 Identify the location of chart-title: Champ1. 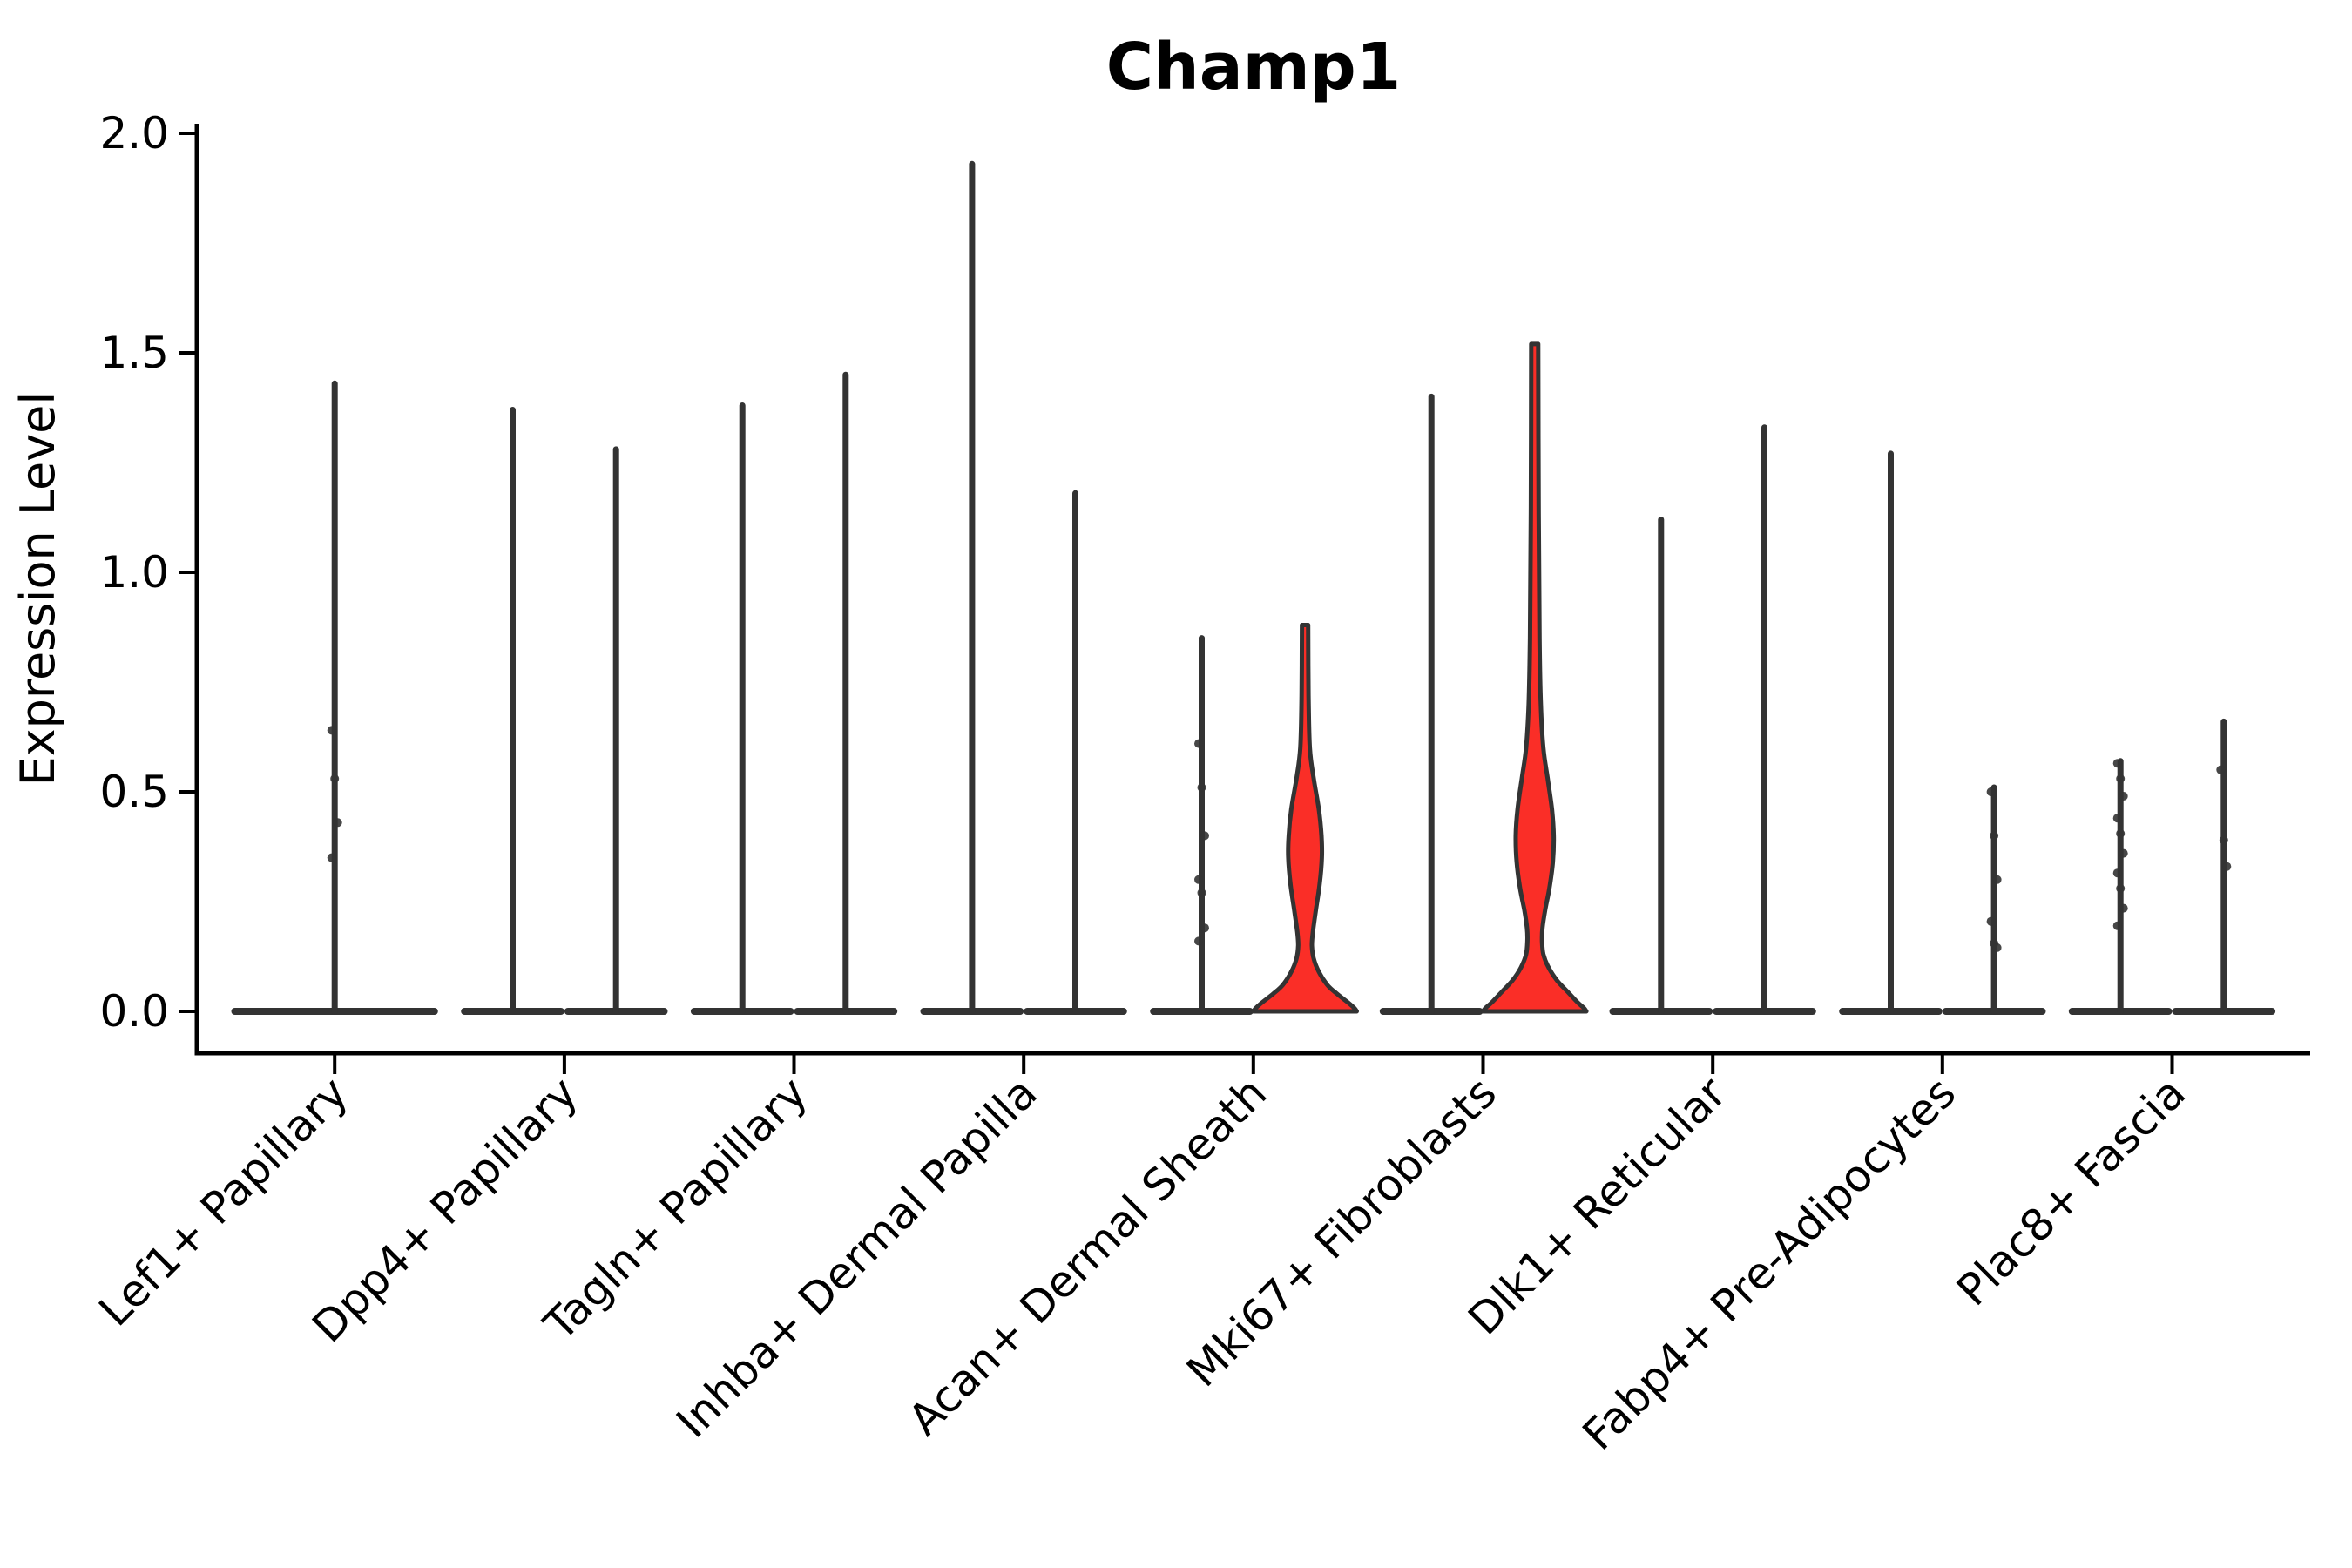
(1254, 67).